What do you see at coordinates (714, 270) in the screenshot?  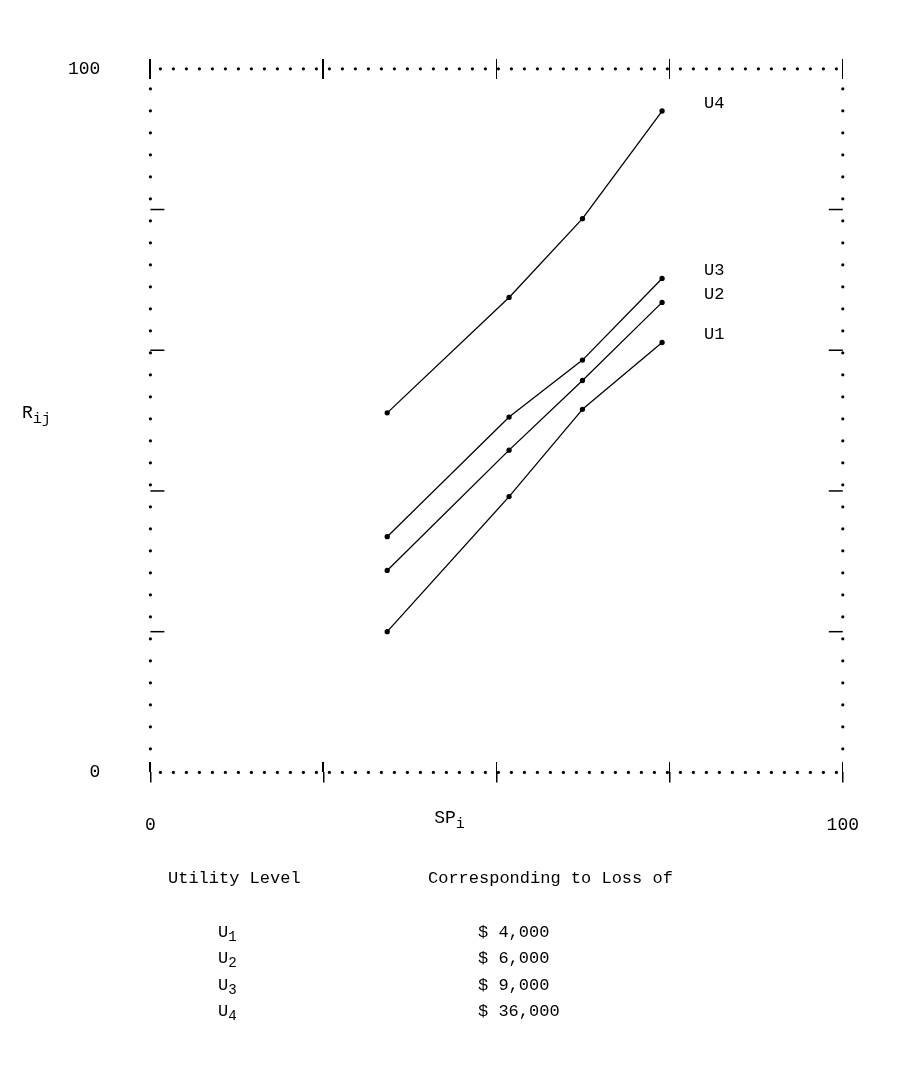 I see `text: U3` at bounding box center [714, 270].